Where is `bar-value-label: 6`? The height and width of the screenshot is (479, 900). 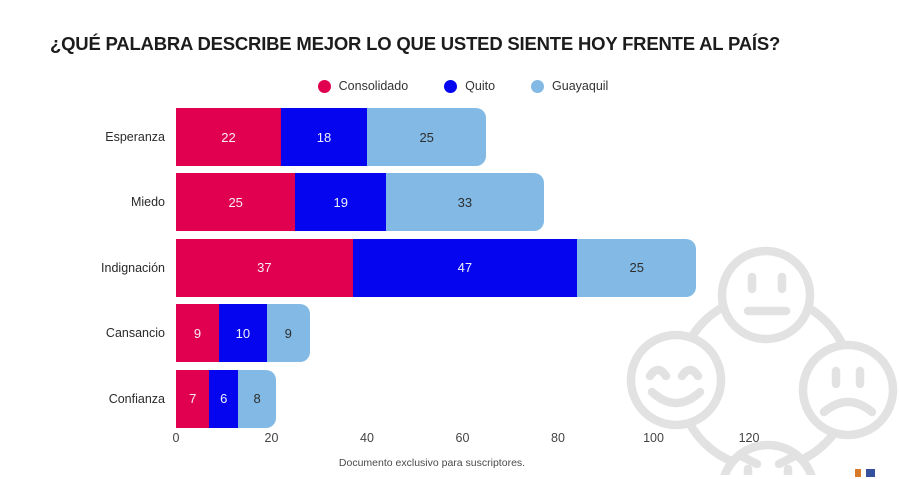
bar-value-label: 6 is located at coordinates (224, 399).